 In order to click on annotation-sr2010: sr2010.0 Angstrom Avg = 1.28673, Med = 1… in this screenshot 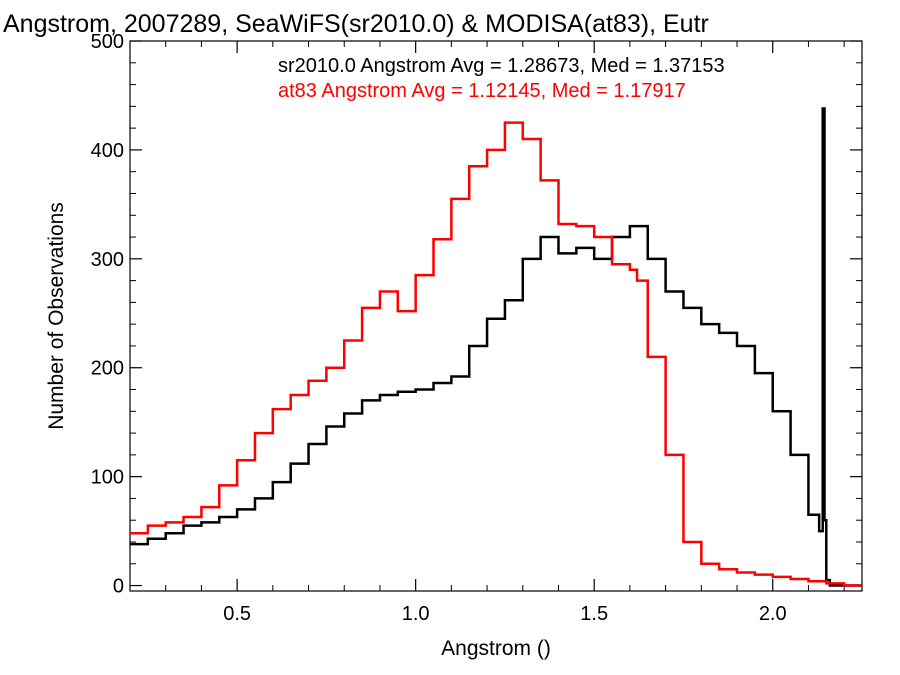, I will do `click(501, 66)`.